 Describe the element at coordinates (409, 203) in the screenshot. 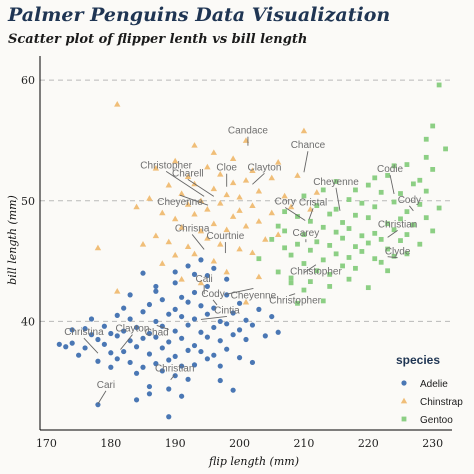

I see `annotation: Cody` at that location.